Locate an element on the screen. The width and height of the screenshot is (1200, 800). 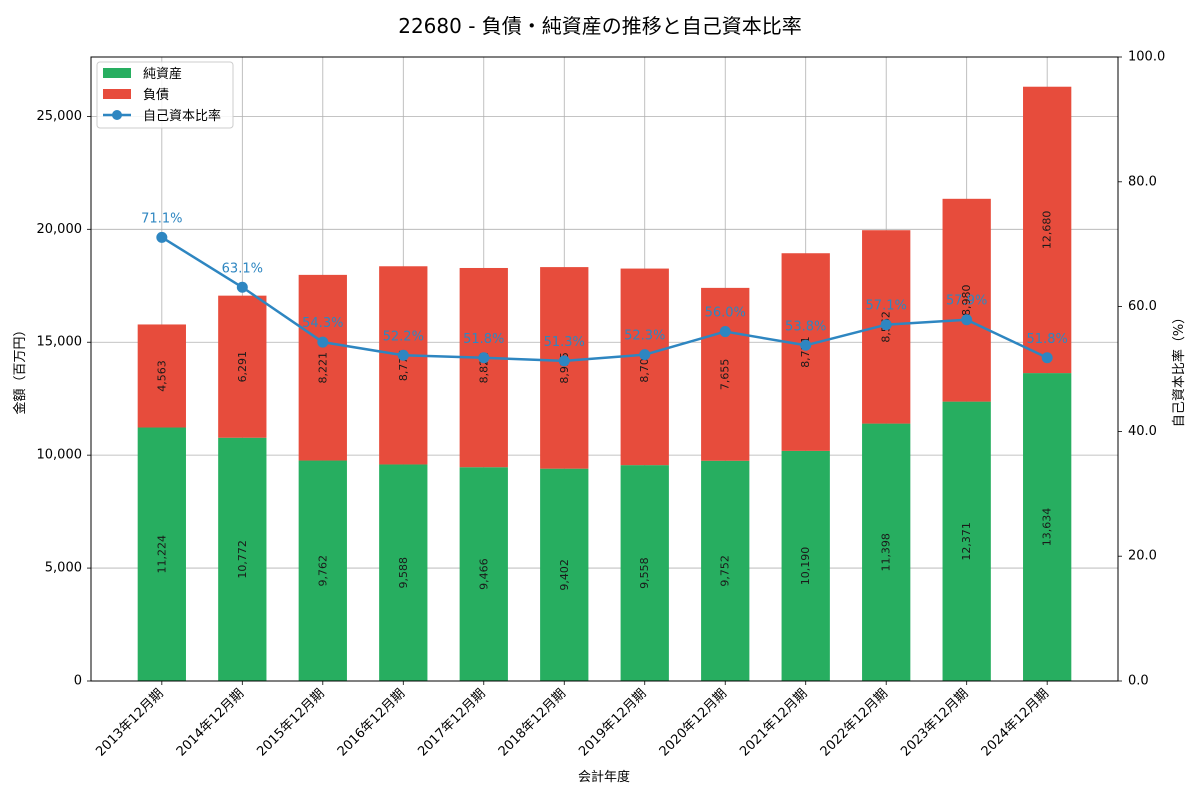
bar-label-net-assets: 13,634 is located at coordinates (1047, 527).